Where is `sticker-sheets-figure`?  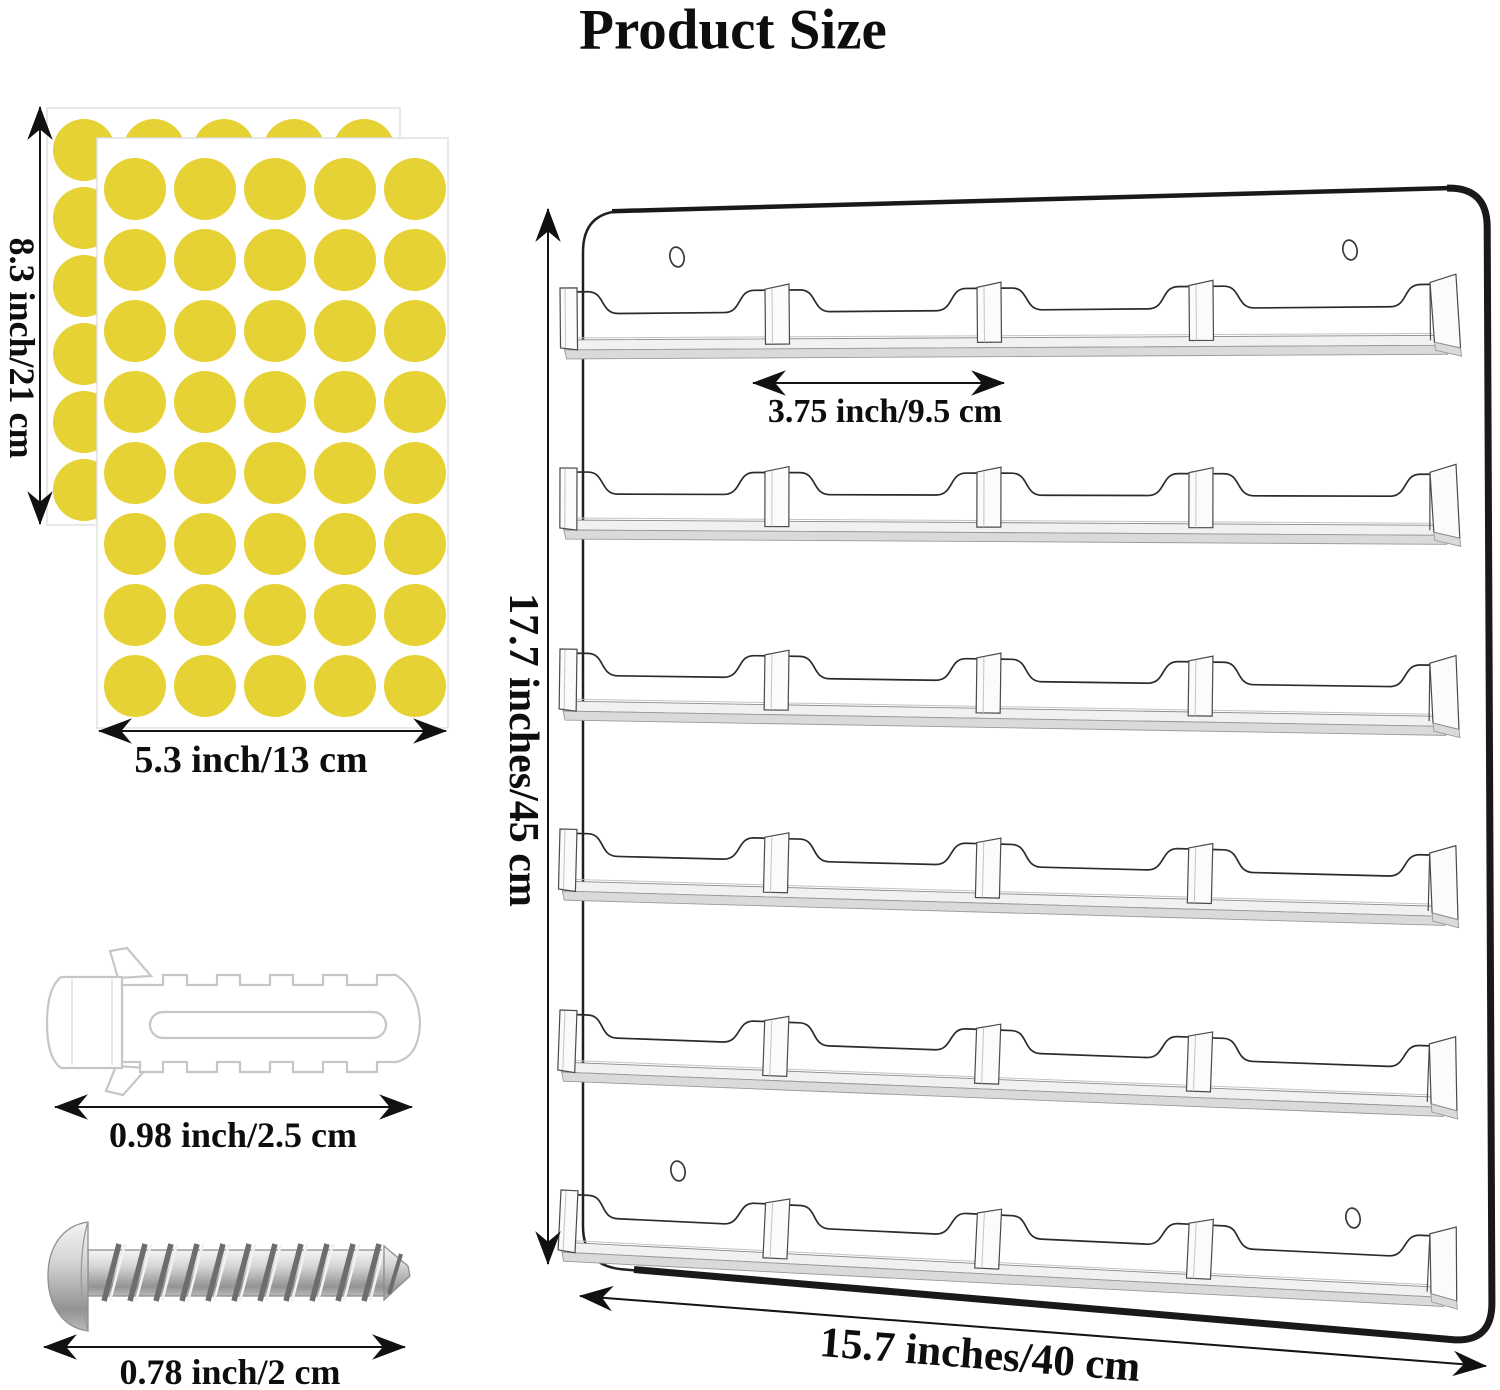 sticker-sheets-figure is located at coordinates (247, 418).